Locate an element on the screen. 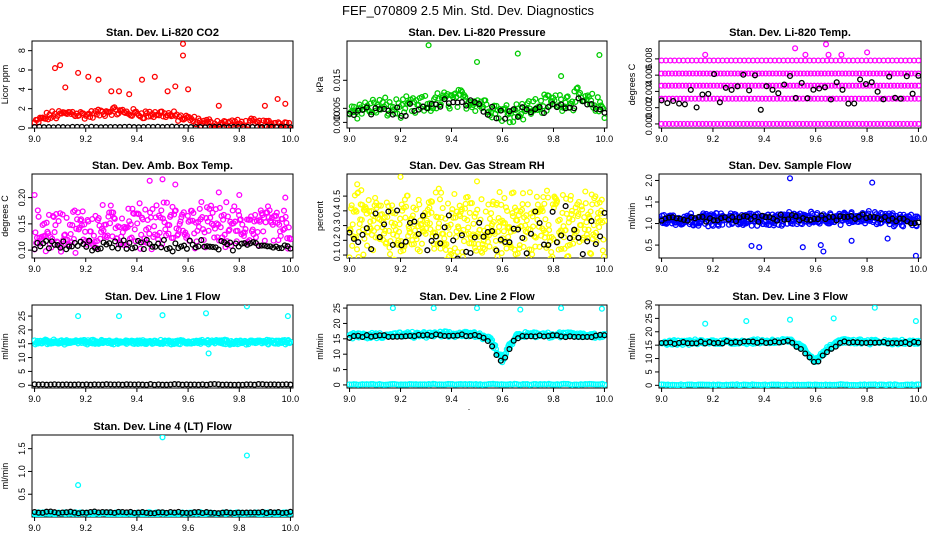 This screenshot has width=936, height=540. y-tick-label: 0.005 is located at coordinates (337, 108).